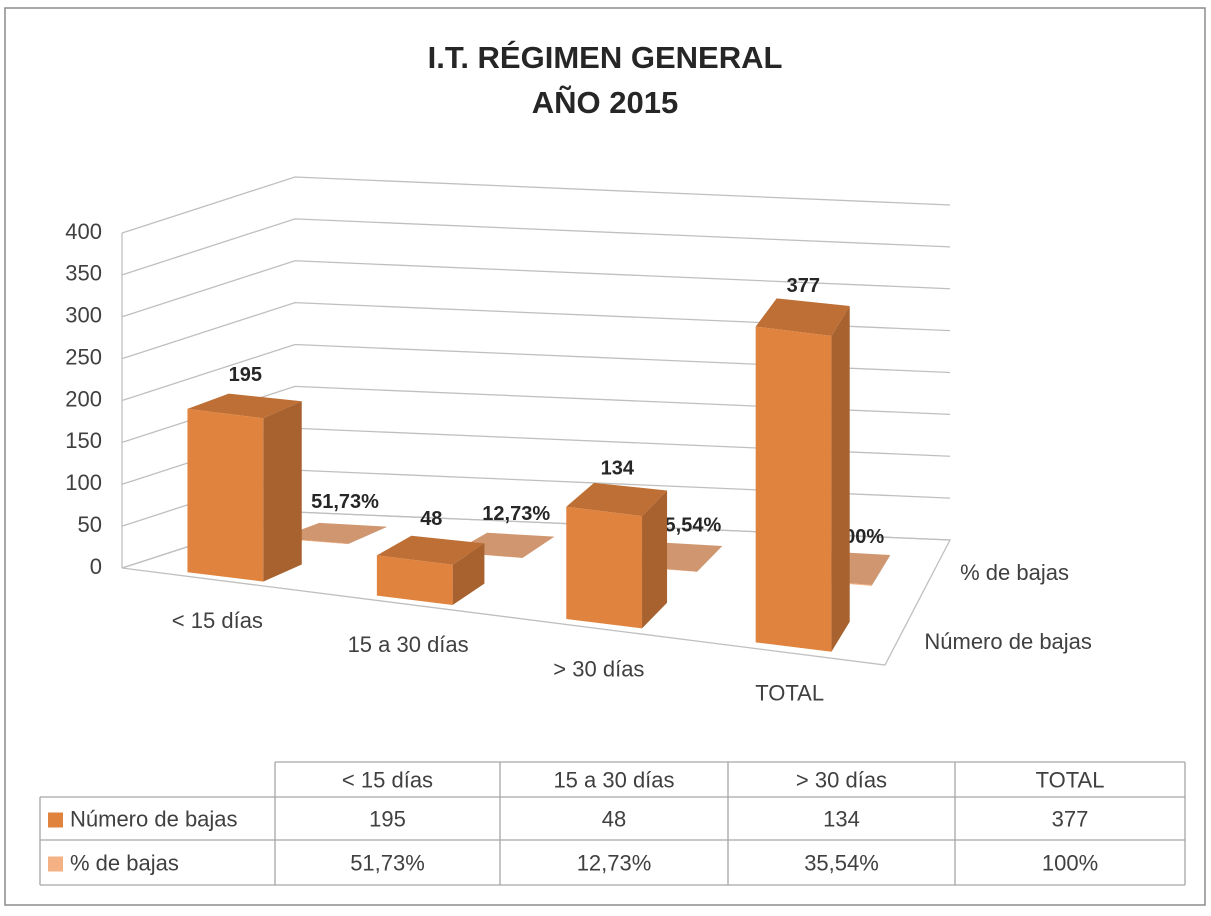  What do you see at coordinates (431, 519) in the screenshot?
I see `data-label: 48` at bounding box center [431, 519].